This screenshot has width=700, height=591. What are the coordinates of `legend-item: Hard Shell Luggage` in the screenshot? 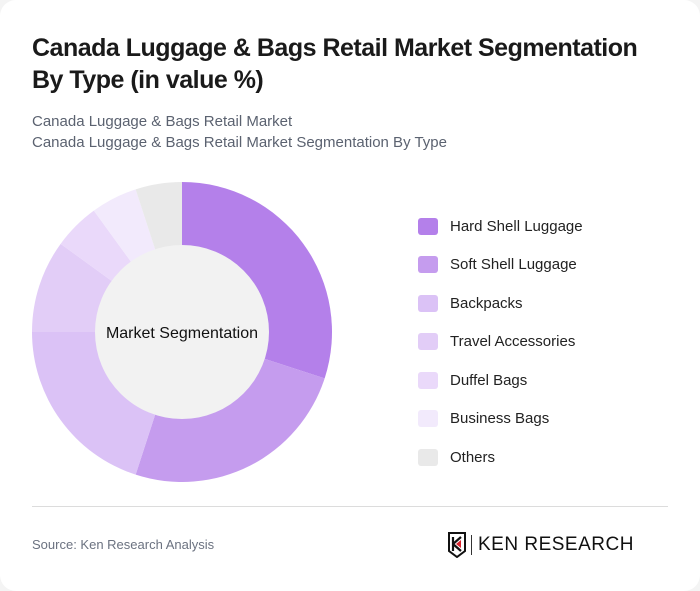 It's located at (500, 226).